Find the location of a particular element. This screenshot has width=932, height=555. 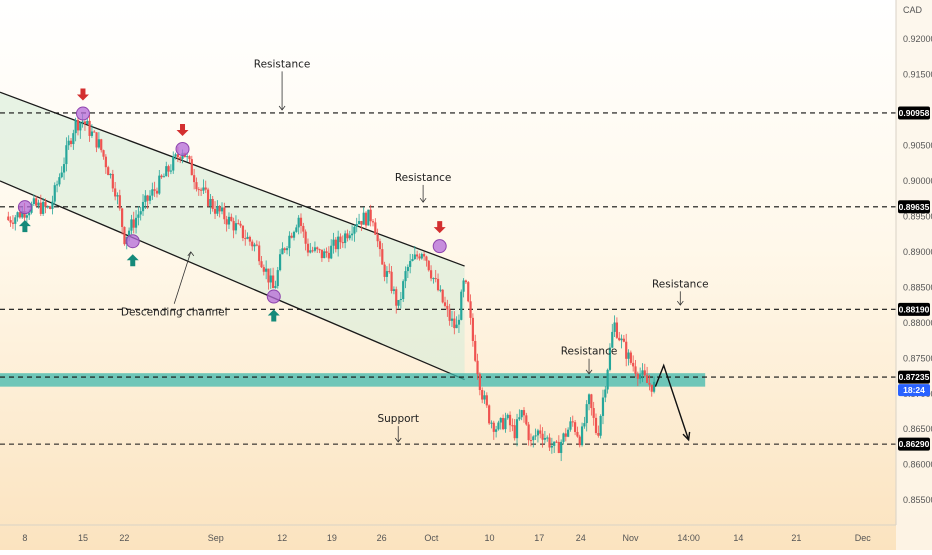

x-tick-label: 10 is located at coordinates (489, 538).